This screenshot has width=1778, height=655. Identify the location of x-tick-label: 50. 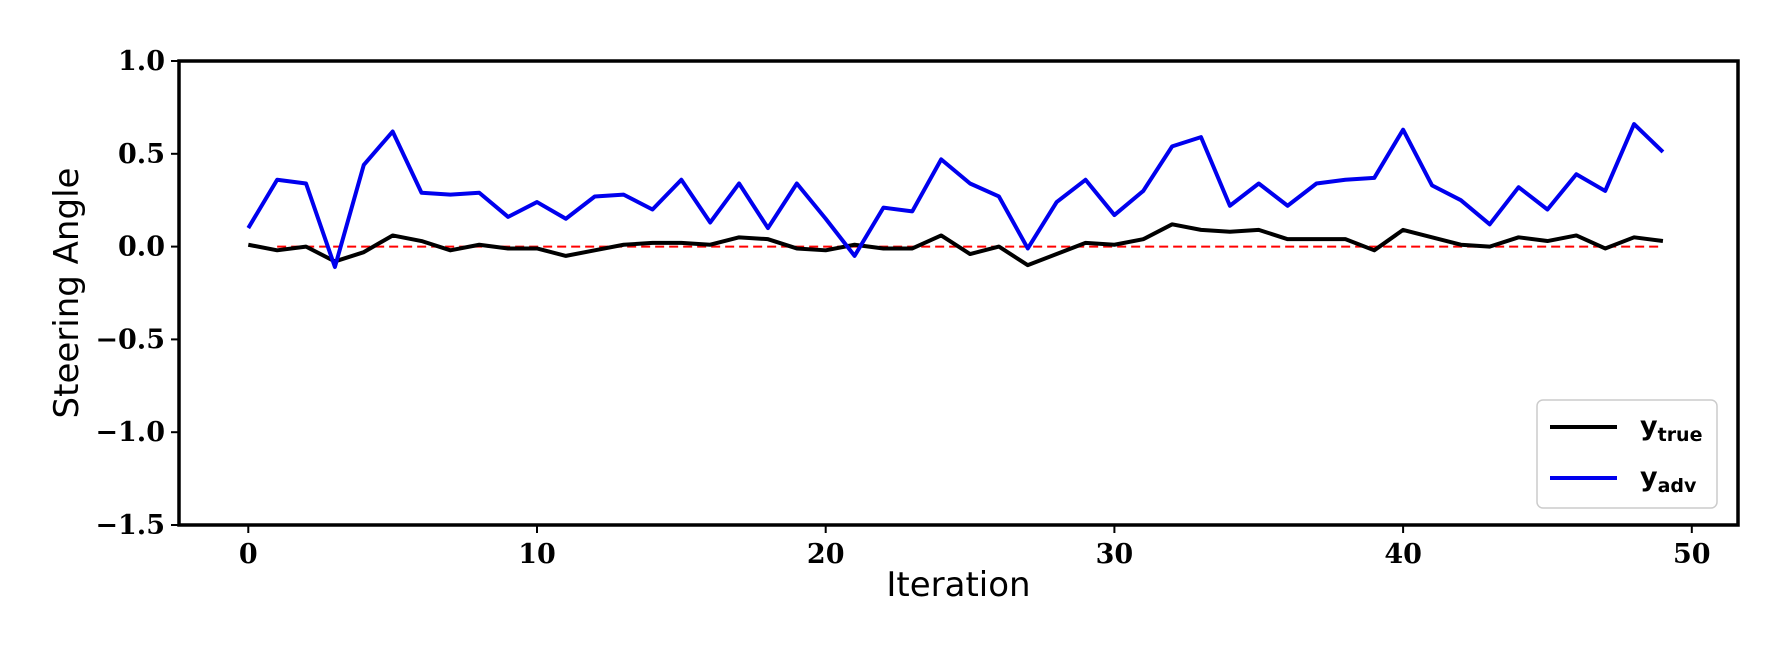
(1692, 554).